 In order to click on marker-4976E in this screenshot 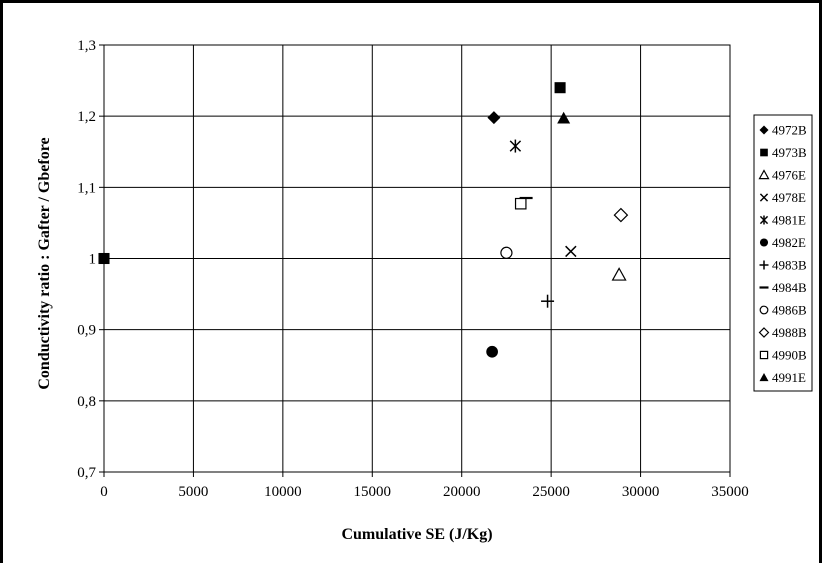, I will do `click(619, 274)`.